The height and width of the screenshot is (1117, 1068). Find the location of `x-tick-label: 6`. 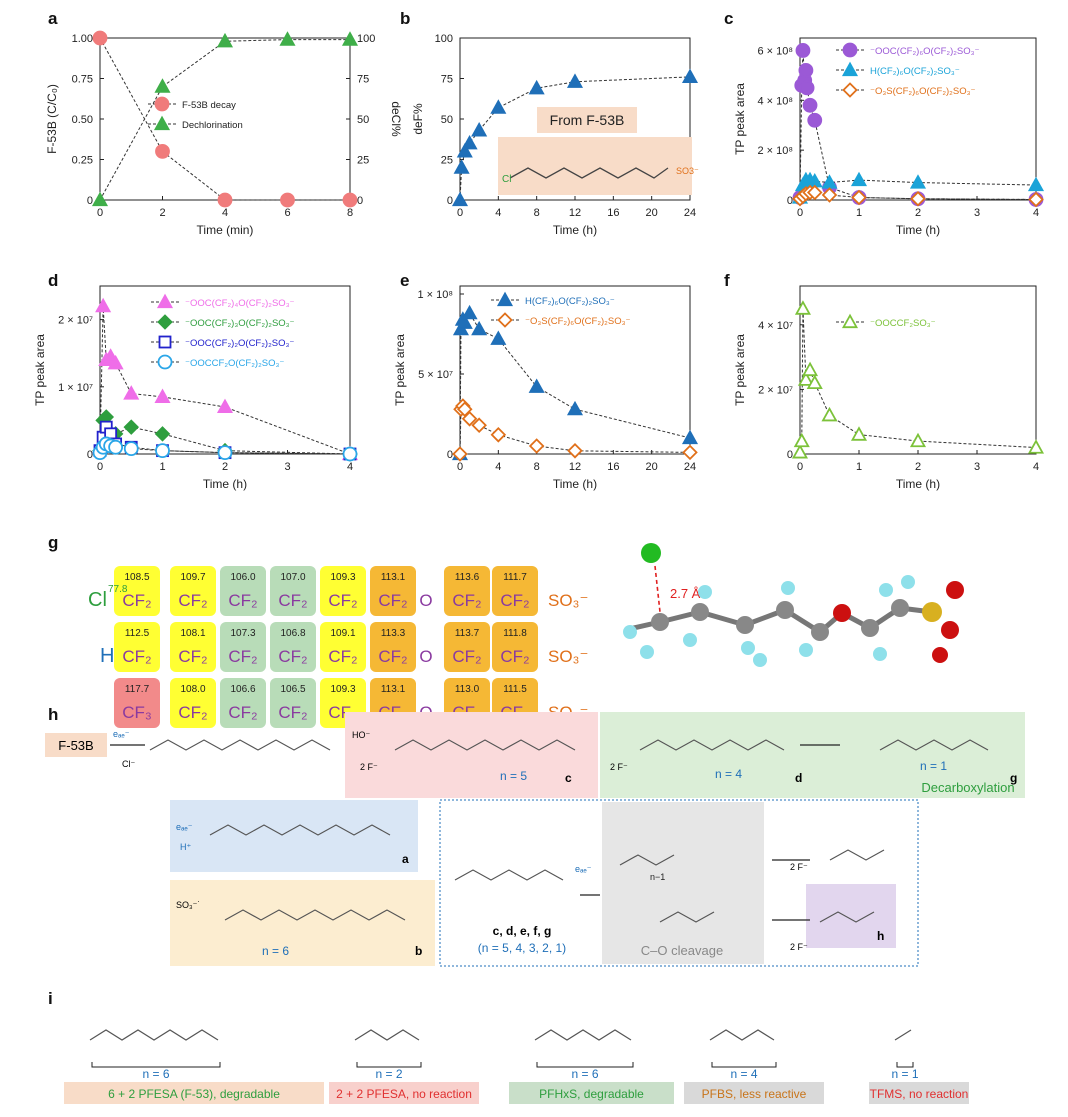

x-tick-label: 6 is located at coordinates (287, 213).